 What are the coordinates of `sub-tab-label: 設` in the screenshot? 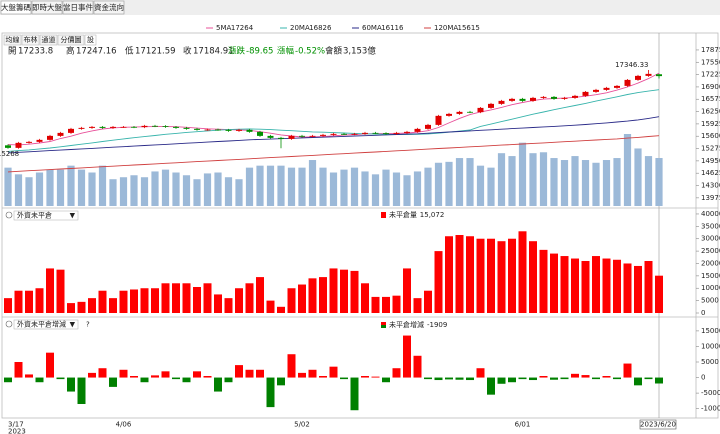 It's located at (90, 39).